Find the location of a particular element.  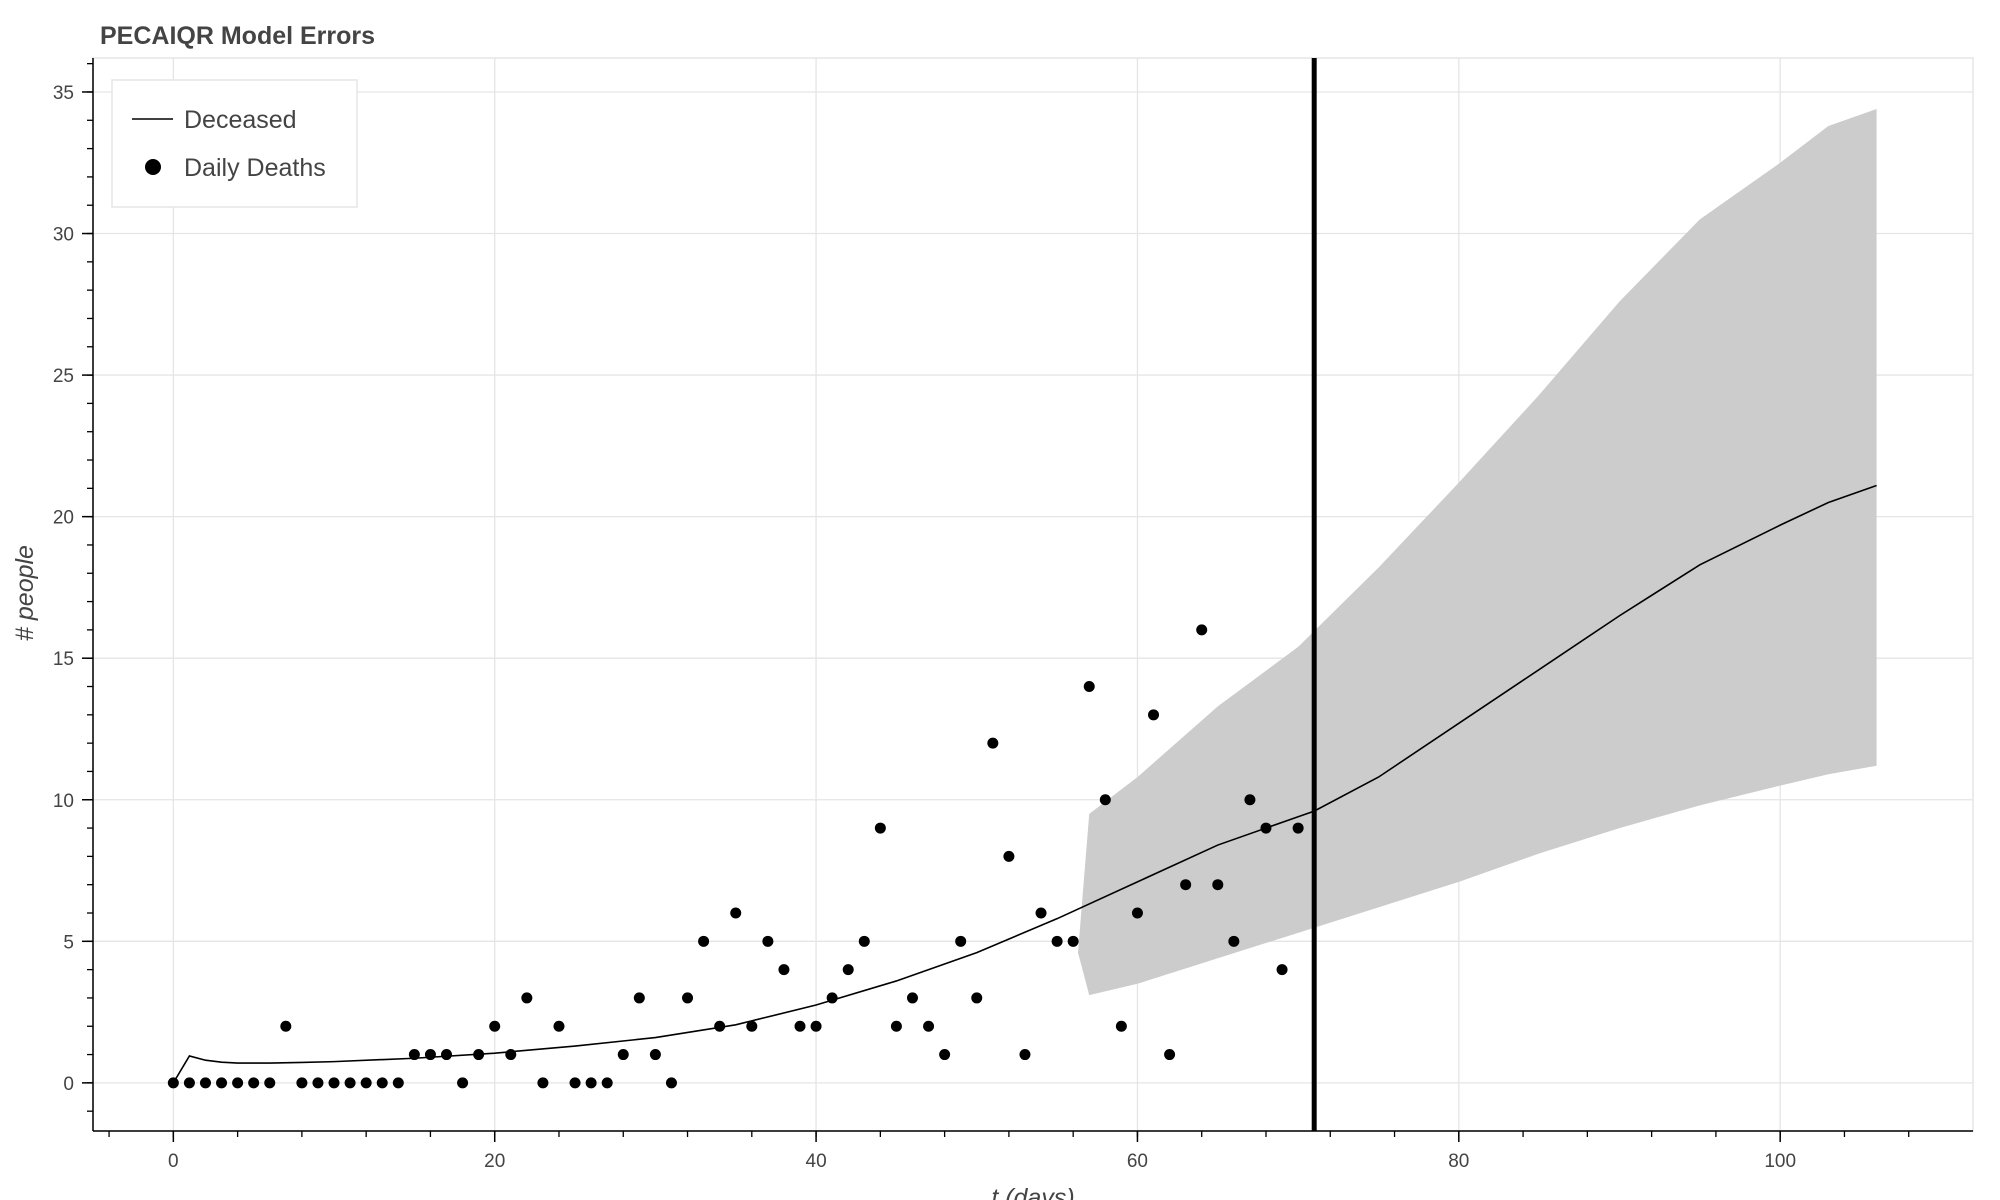

y-tick-label: 15 is located at coordinates (63, 659).